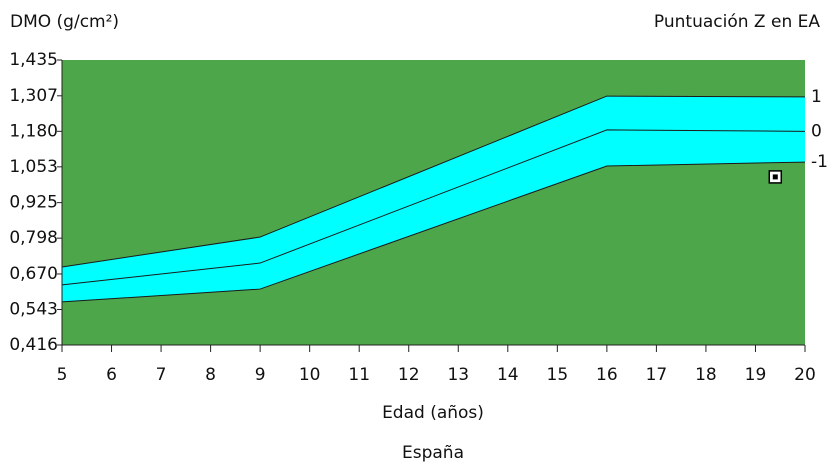 This screenshot has height=465, width=828. I want to click on z-label: 1, so click(816, 97).